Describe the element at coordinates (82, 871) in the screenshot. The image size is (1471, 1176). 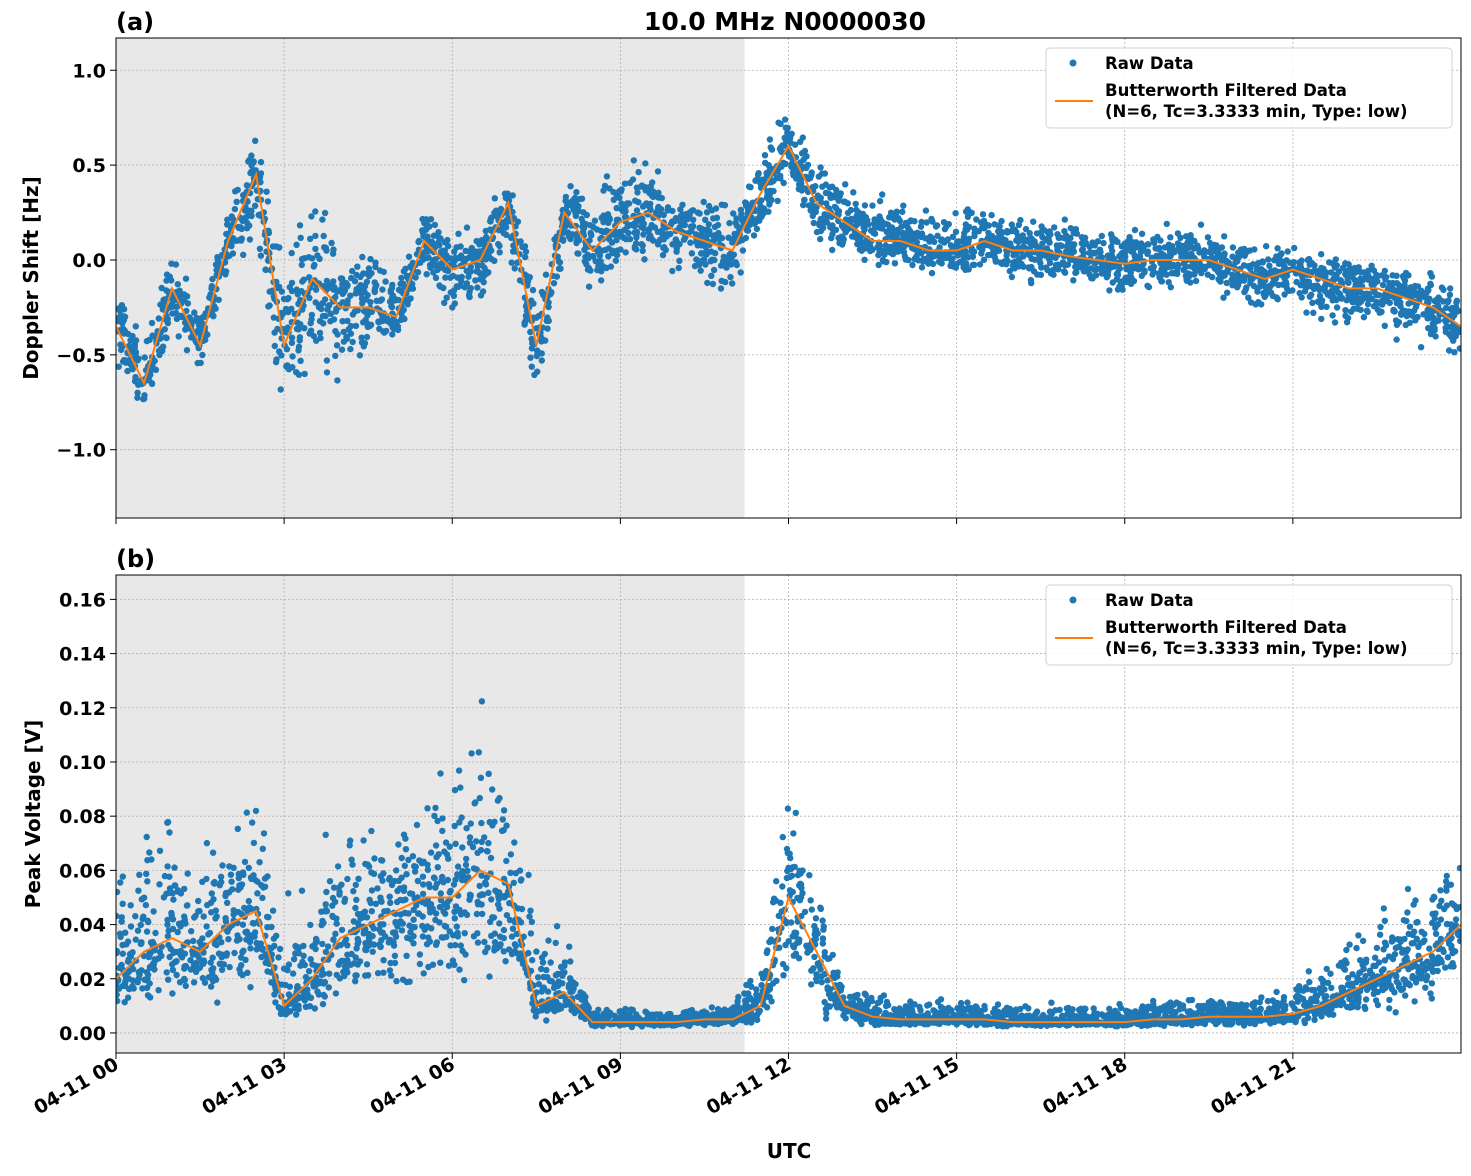
I see `y-tick-label: 0.06` at that location.